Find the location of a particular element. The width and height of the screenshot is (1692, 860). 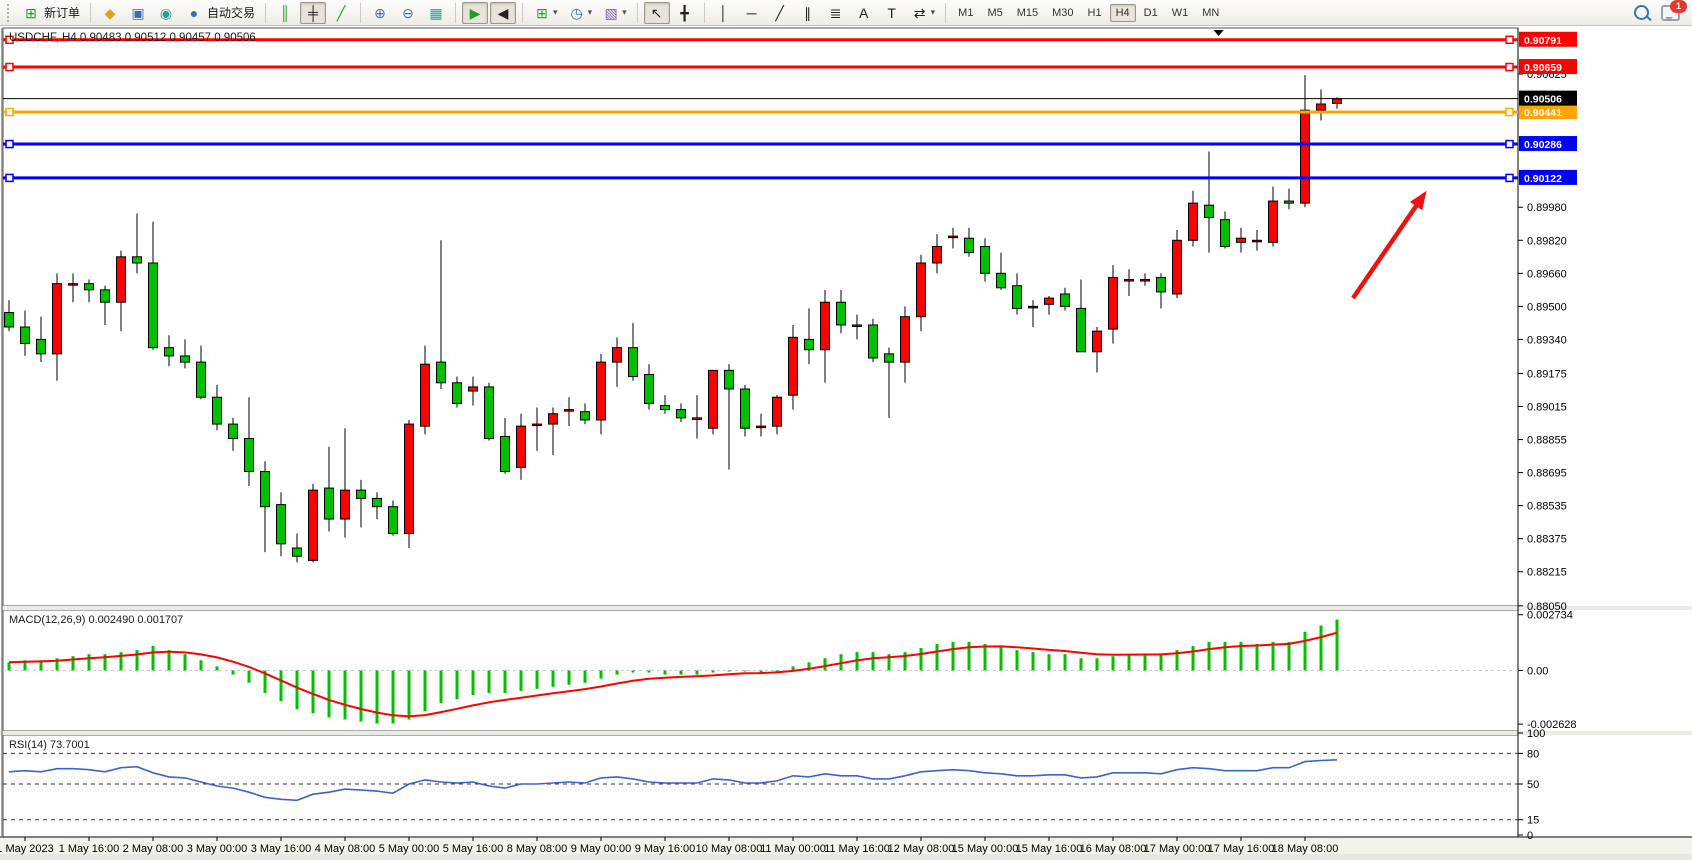

auto-scroll-button: ▶ is located at coordinates (475, 12).